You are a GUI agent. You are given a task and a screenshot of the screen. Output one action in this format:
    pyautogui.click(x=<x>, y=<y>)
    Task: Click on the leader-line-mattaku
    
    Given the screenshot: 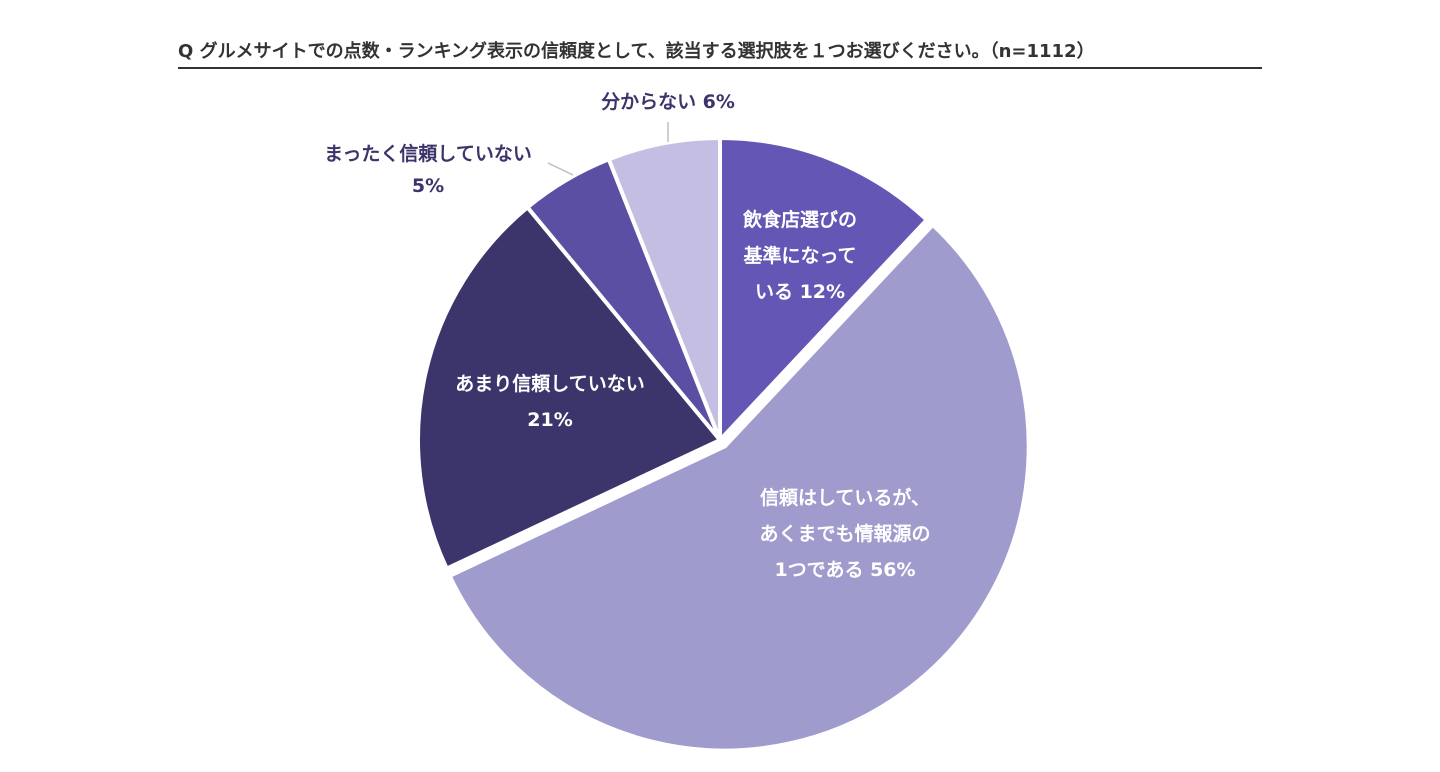 What is the action you would take?
    pyautogui.click(x=560, y=169)
    